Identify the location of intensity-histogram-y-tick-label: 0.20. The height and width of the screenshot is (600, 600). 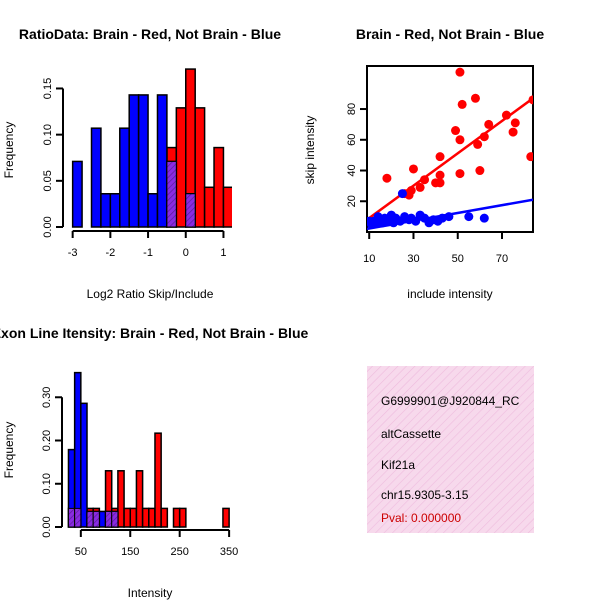
(47, 440).